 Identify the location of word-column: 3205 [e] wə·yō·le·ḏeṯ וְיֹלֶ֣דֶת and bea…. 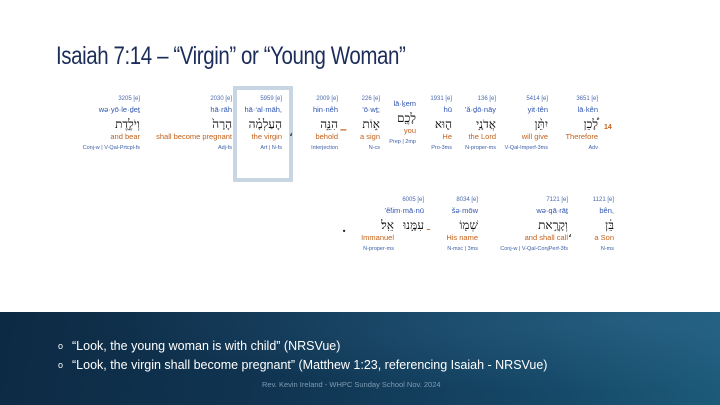
(100, 124).